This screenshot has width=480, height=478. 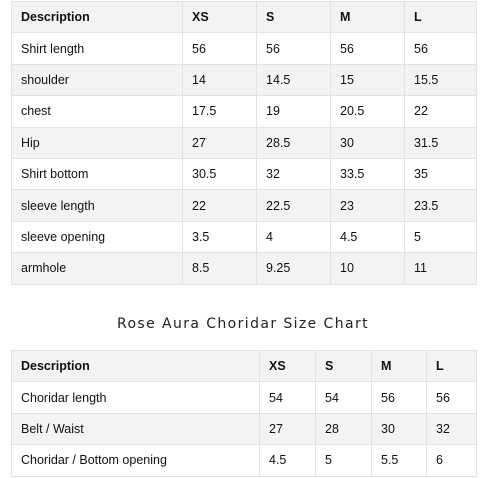 I want to click on shirt-size-value: 14, so click(x=219, y=80).